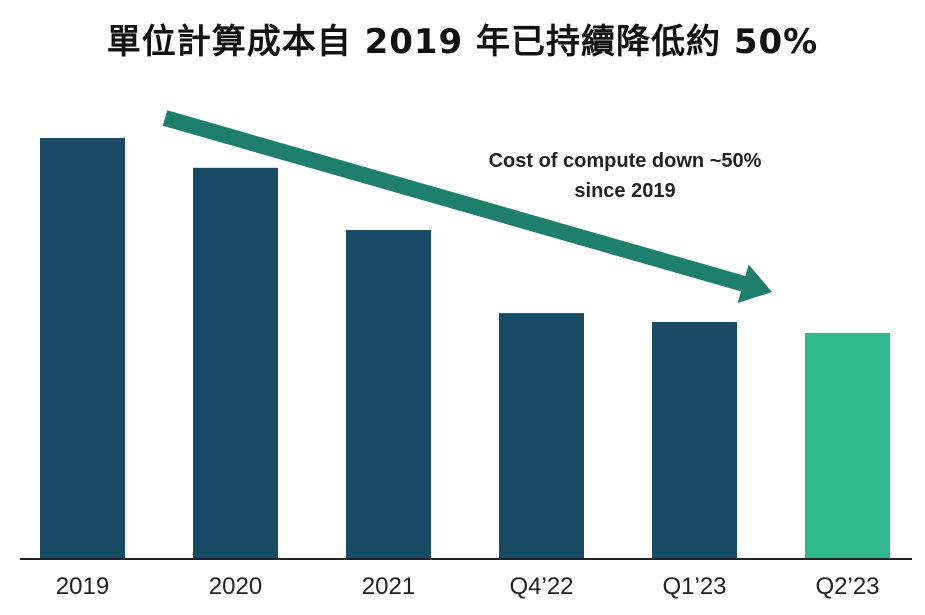 The image size is (925, 615). What do you see at coordinates (235, 586) in the screenshot?
I see `x-tick-label: 2020` at bounding box center [235, 586].